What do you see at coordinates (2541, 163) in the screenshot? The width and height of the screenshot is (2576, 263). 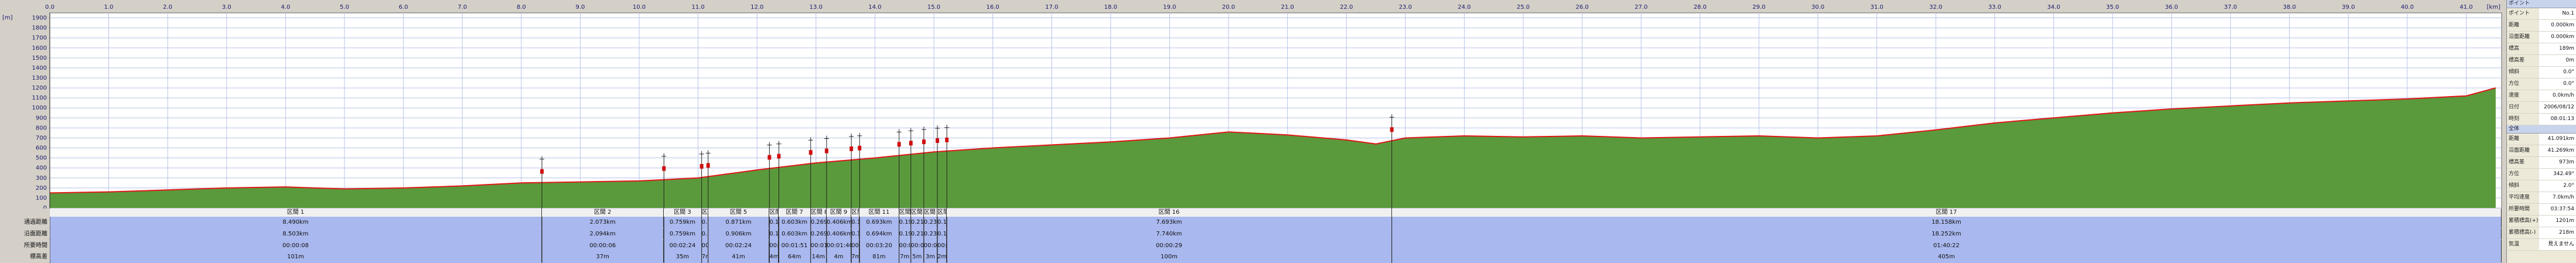 I see `panel-row: 標高差 973m` at bounding box center [2541, 163].